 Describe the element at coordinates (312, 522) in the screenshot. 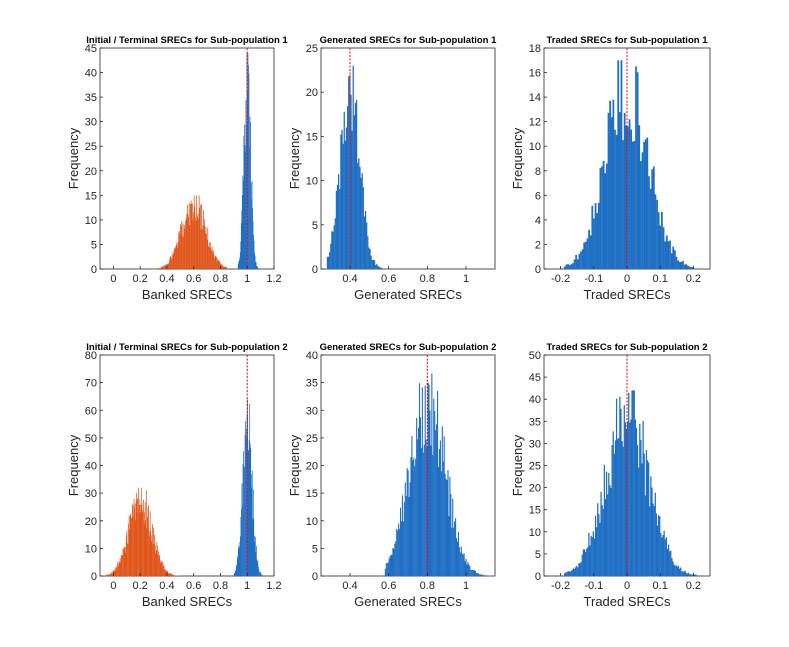

I see `y-tick-label: 10` at that location.